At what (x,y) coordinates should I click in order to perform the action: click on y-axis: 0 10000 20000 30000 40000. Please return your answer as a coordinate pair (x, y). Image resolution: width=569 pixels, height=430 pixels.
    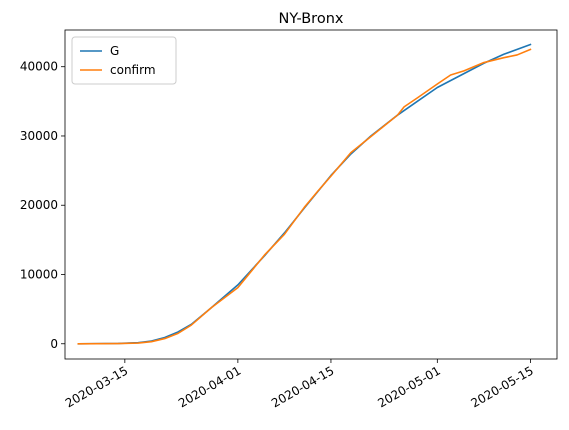
    Looking at the image, I should click on (42, 205).